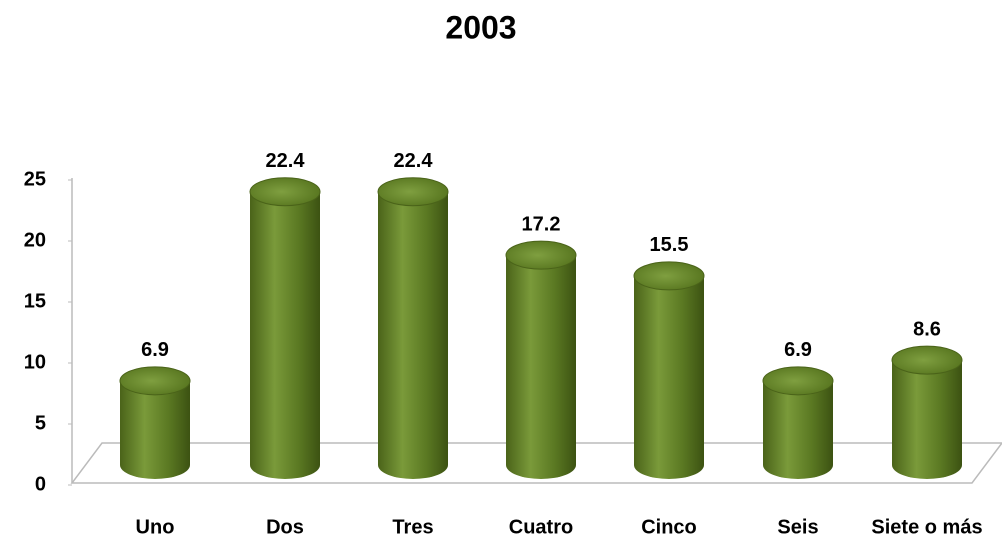  Describe the element at coordinates (541, 527) in the screenshot. I see `x-tick-label: Cuatro` at that location.